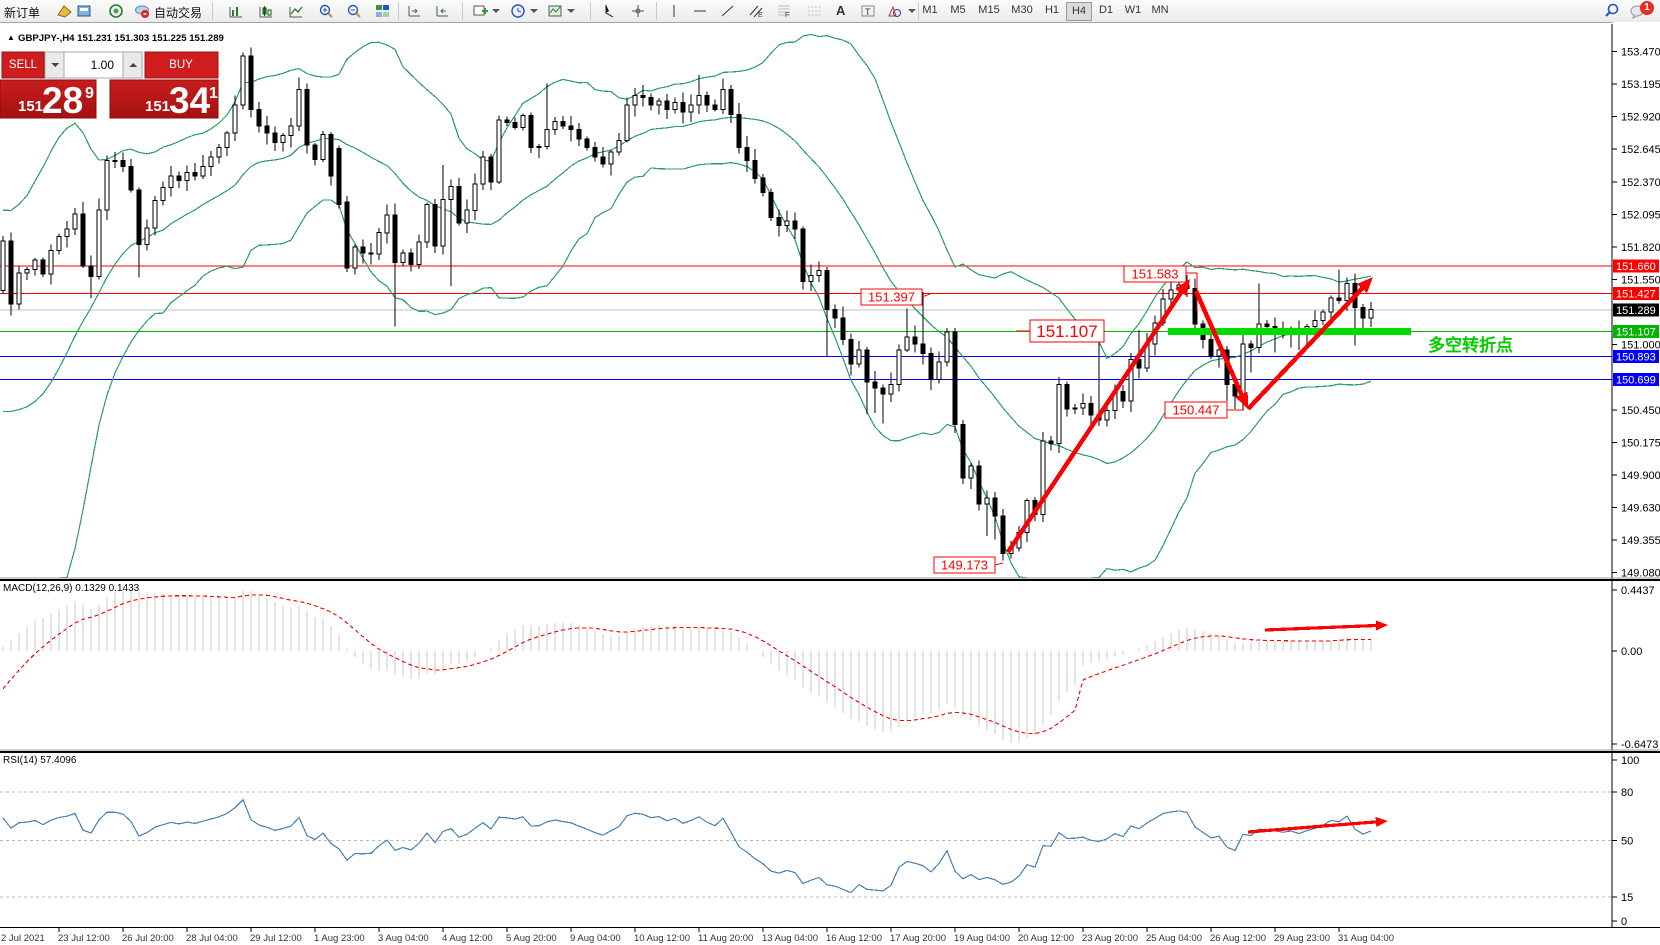 The image size is (1660, 945). Describe the element at coordinates (1196, 410) in the screenshot. I see `svg-text: 150.447` at that location.